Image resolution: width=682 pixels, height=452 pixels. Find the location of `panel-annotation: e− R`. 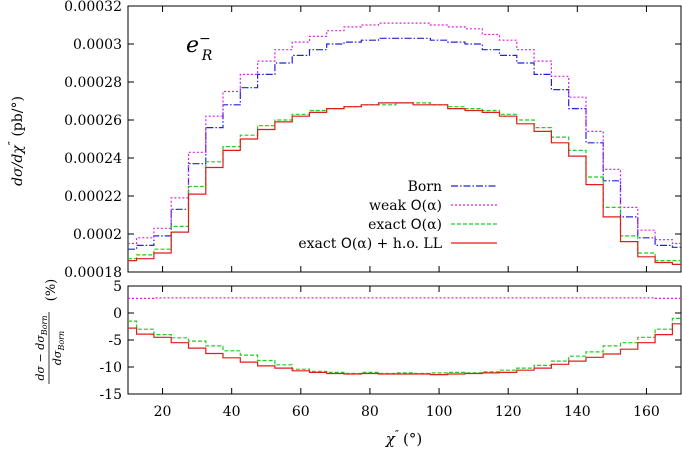

panel-annotation: e− R is located at coordinates (199, 47).